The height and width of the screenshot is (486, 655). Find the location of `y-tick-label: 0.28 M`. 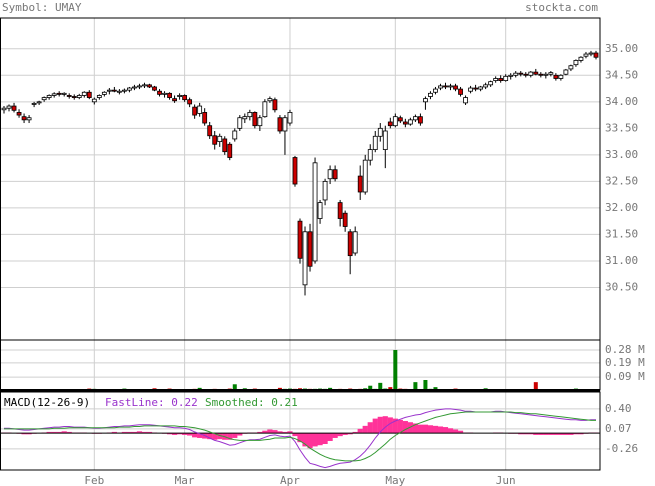

y-tick-label: 0.28 M is located at coordinates (625, 349).